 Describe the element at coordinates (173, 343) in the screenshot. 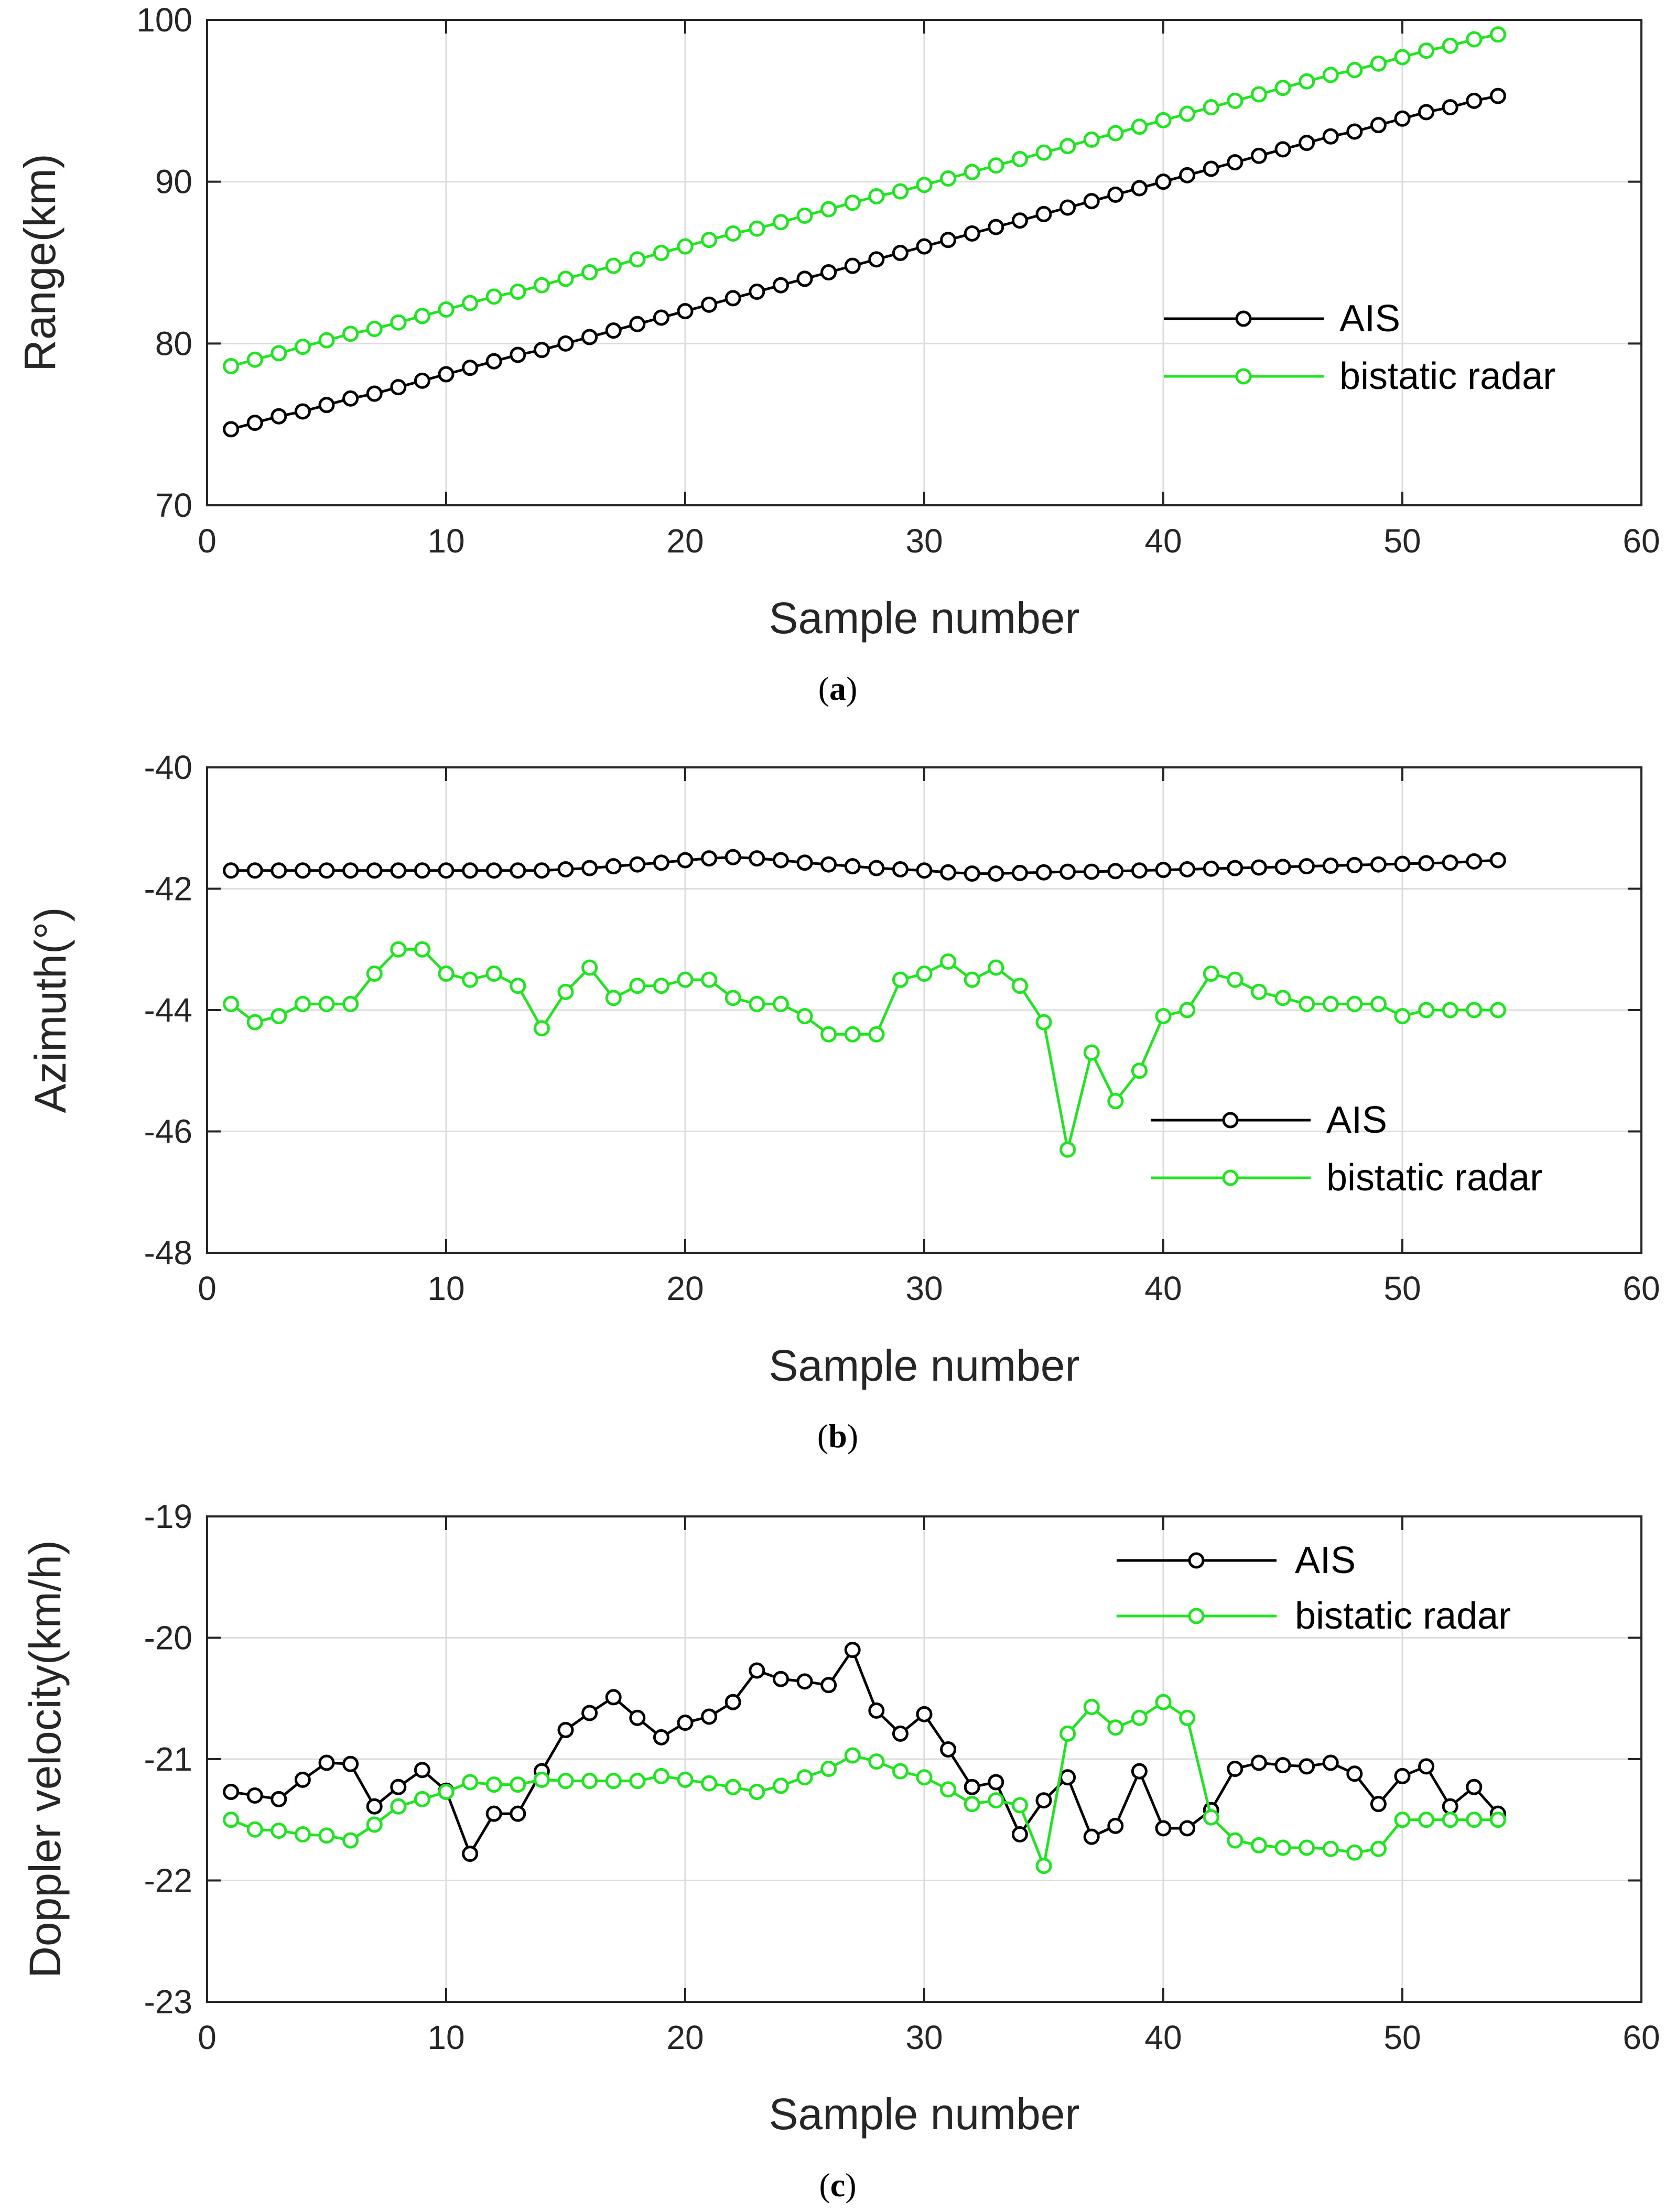

I see `y-tick-label: 80` at that location.